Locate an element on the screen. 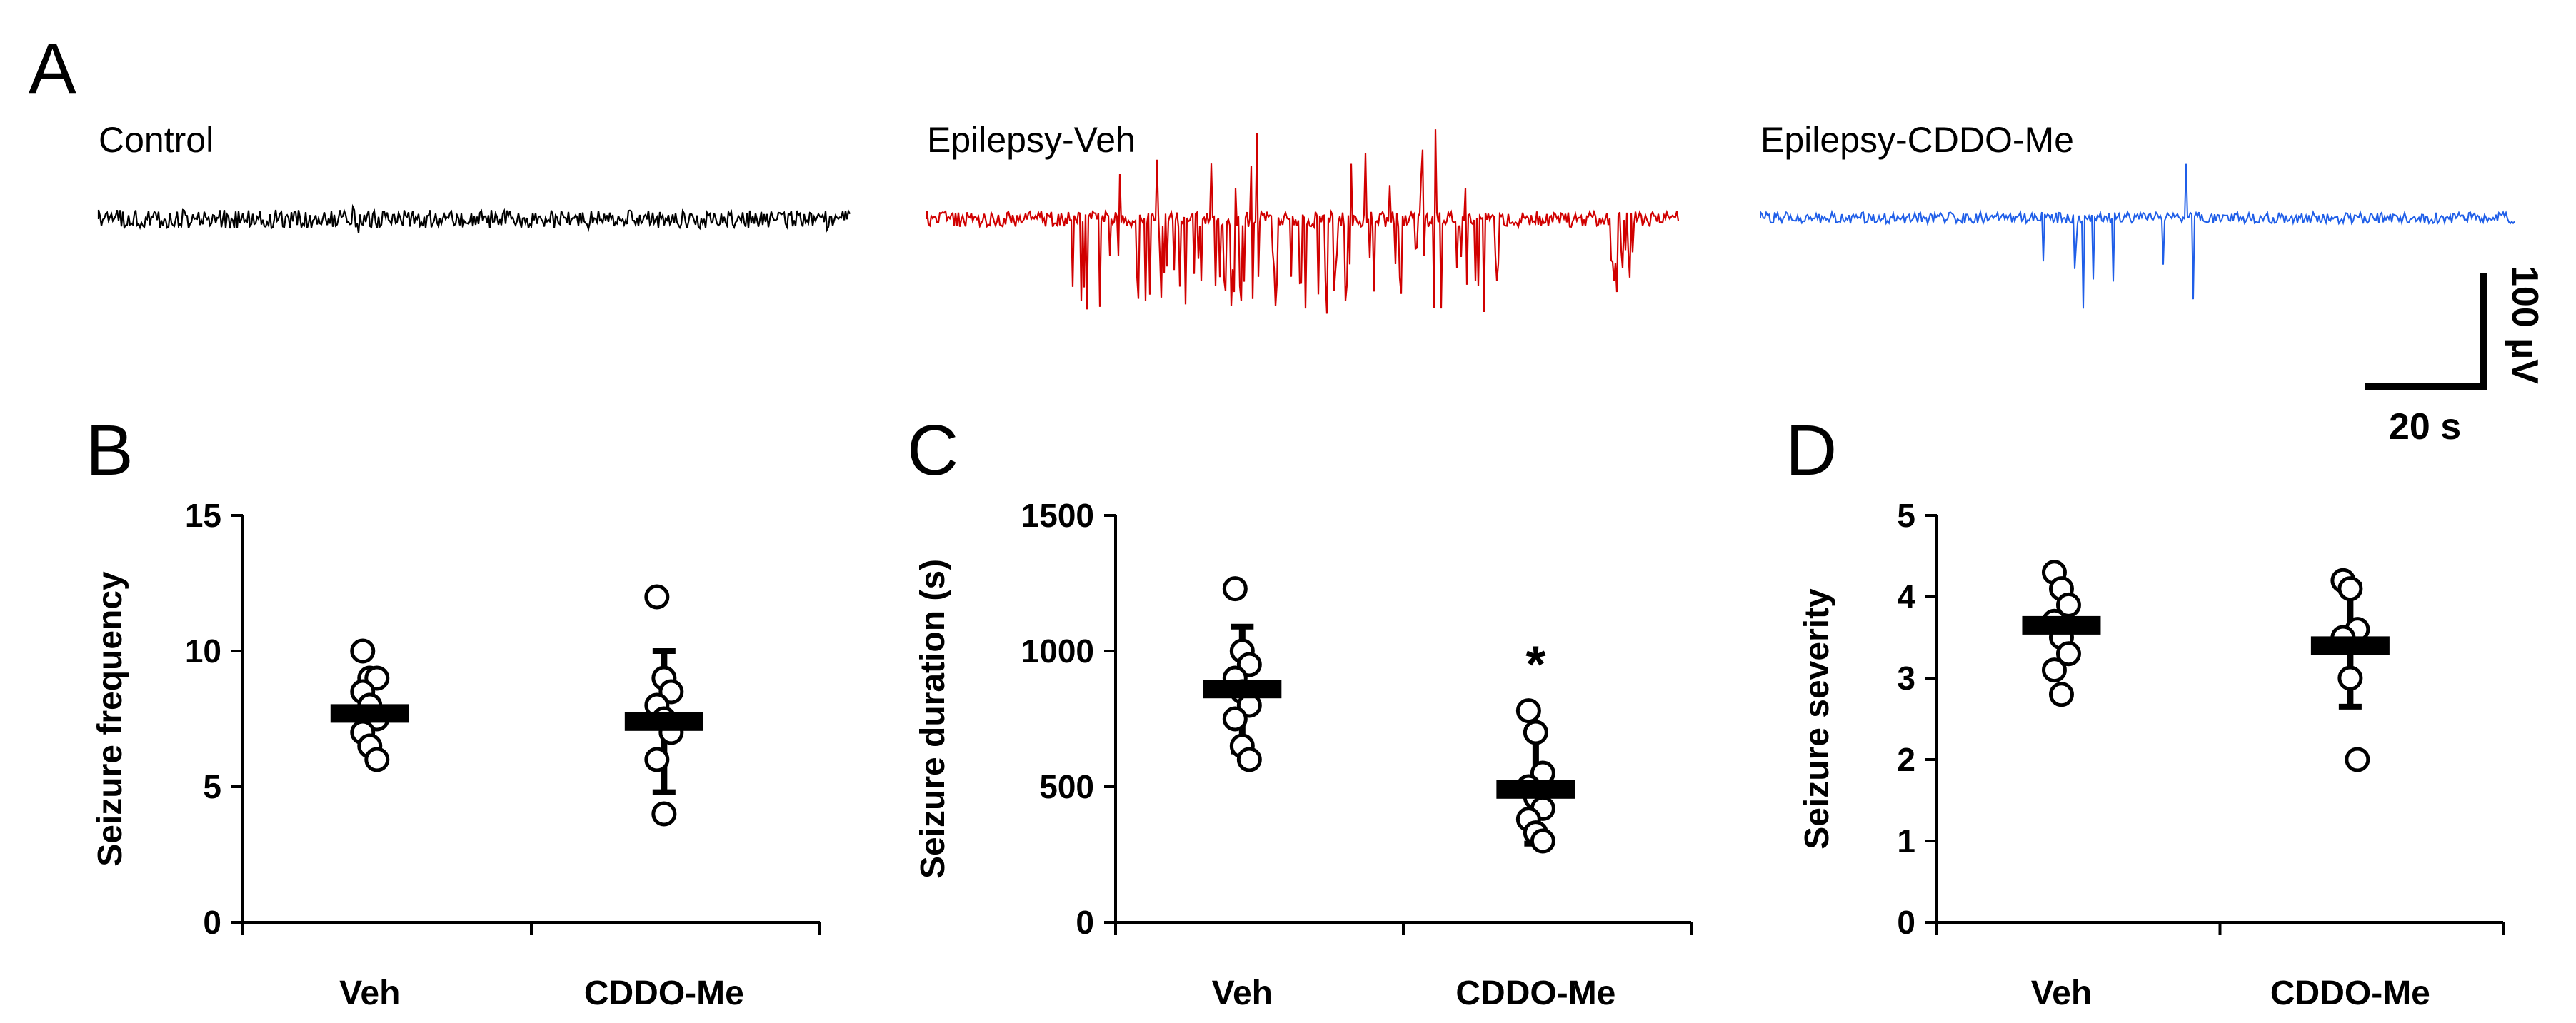 This screenshot has width=2576, height=1023. y-tick-label: 2 is located at coordinates (1906, 760).